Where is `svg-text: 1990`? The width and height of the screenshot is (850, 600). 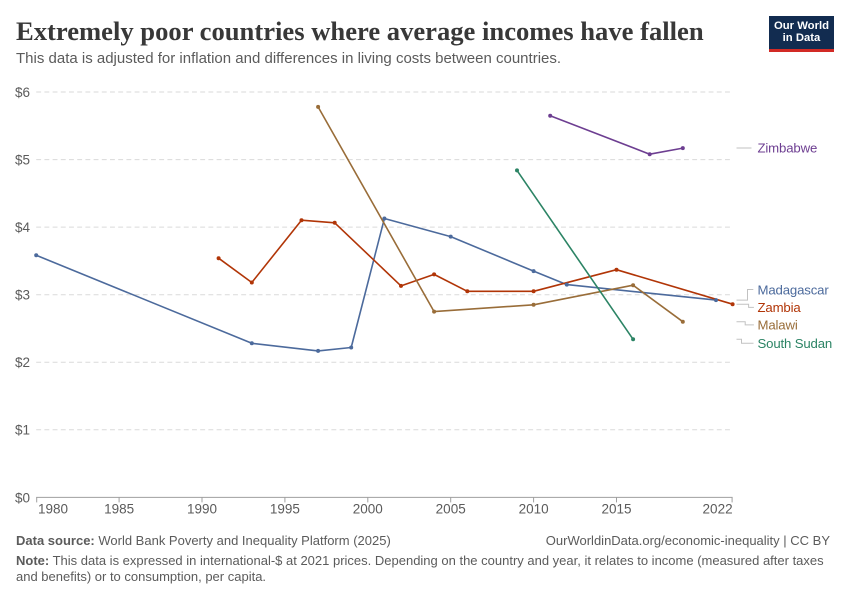 svg-text: 1990 is located at coordinates (202, 509).